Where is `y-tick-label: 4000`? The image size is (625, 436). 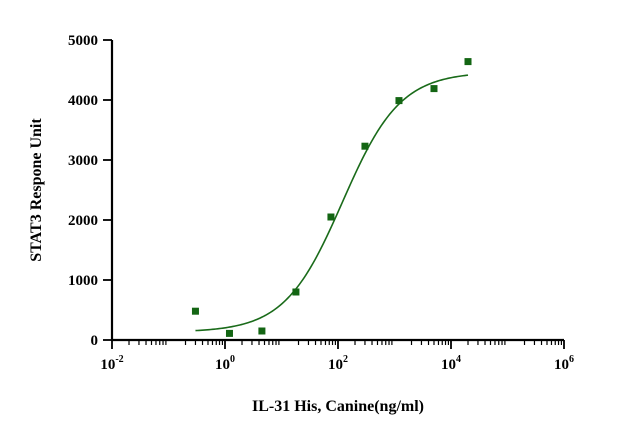
y-tick-label: 4000 is located at coordinates (83, 101).